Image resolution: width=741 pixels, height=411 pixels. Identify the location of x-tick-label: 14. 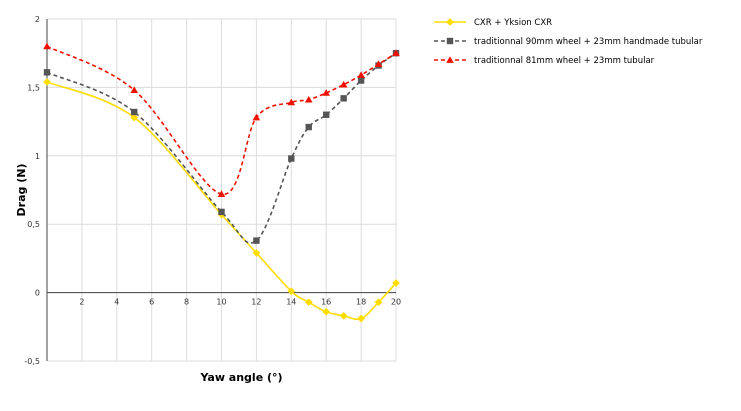
(291, 302).